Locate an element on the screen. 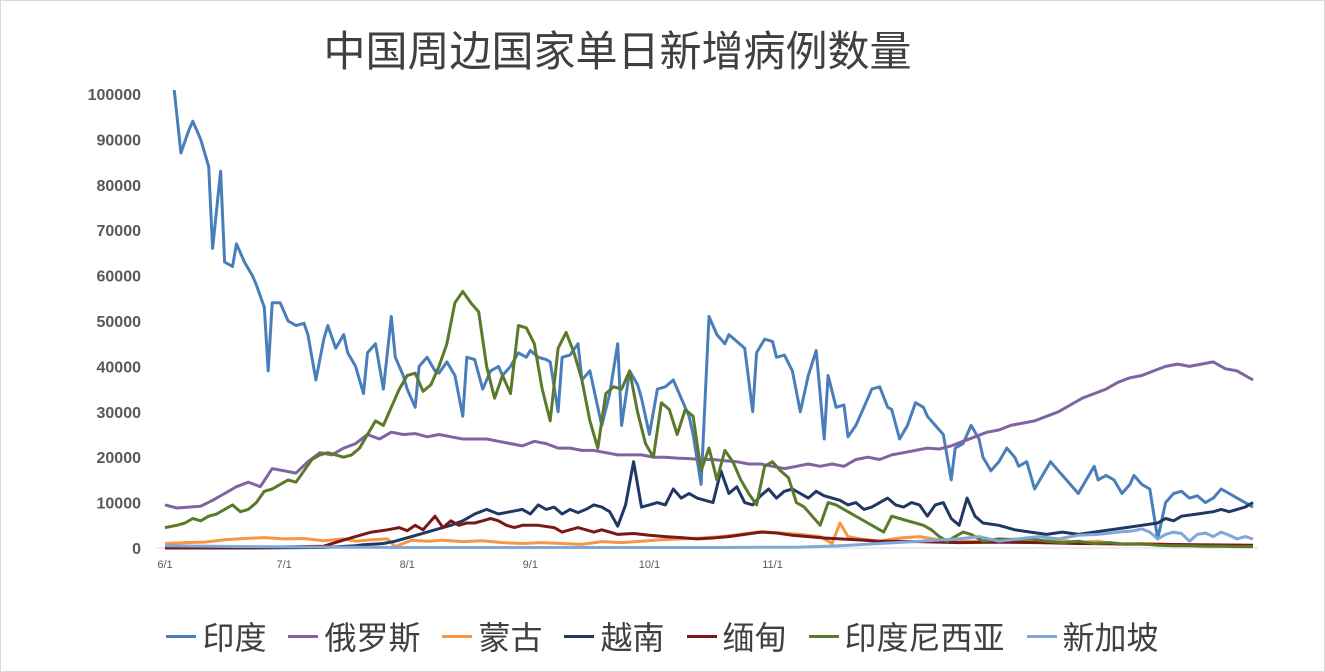 The height and width of the screenshot is (672, 1325). x-tick-label: 8/1 is located at coordinates (407, 565).